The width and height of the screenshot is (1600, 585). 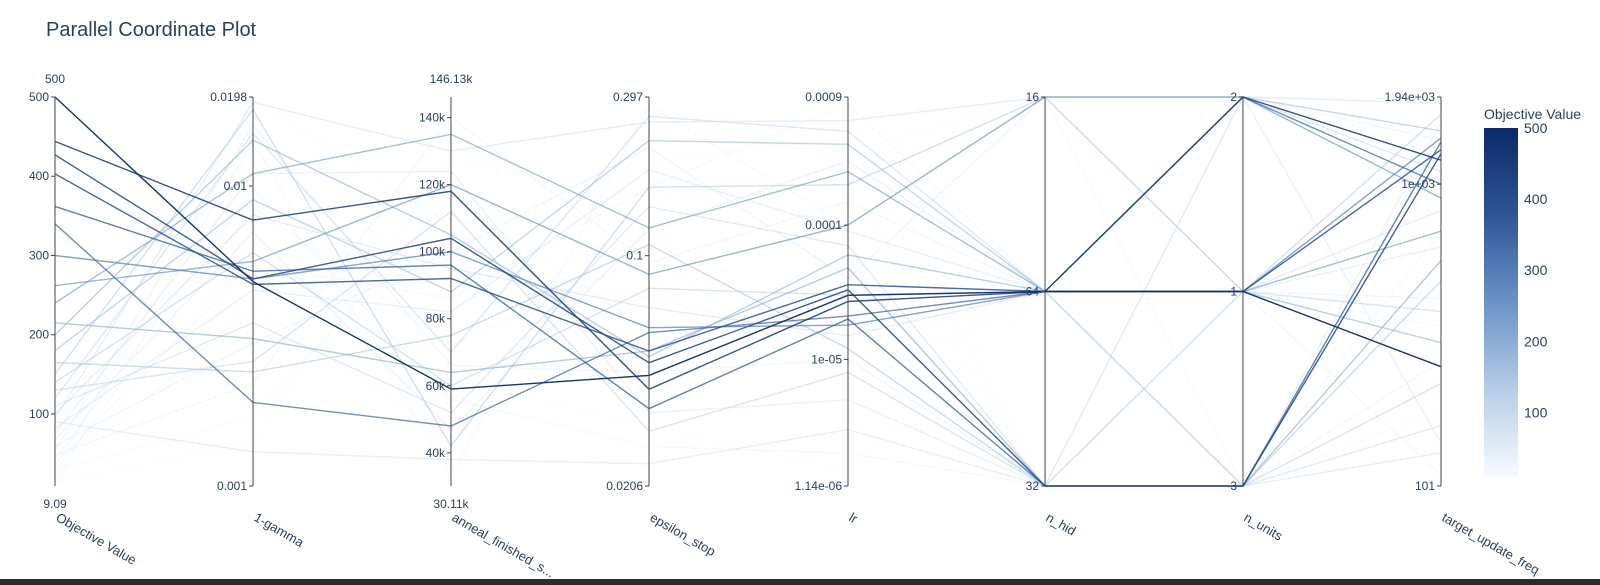 What do you see at coordinates (828, 308) in the screenshot?
I see `axis-5: 1.14e-06 1e-05 0.0001 0.0009 lr` at bounding box center [828, 308].